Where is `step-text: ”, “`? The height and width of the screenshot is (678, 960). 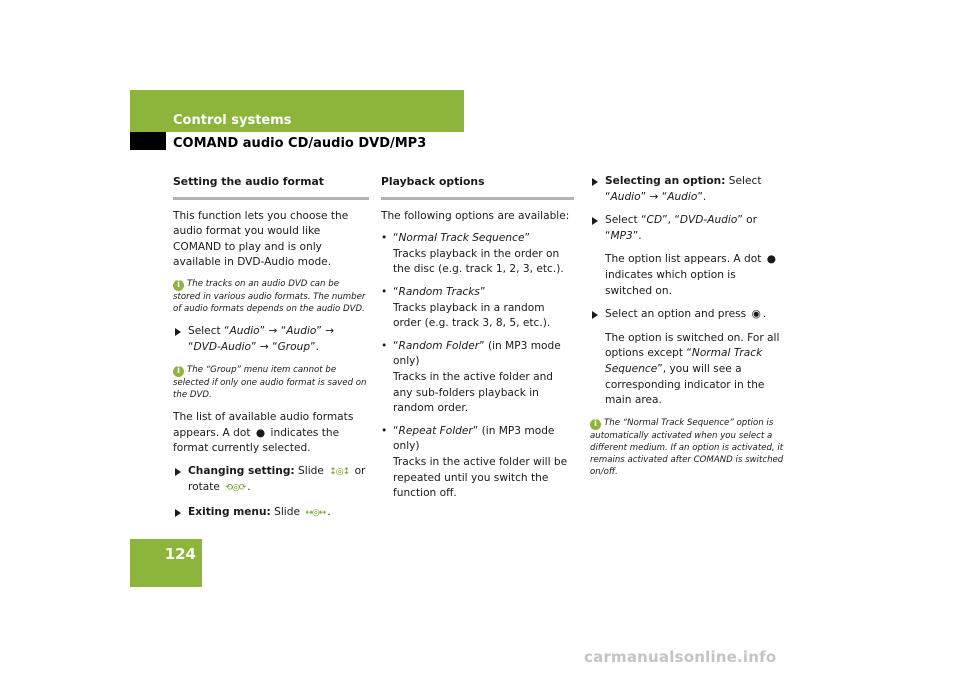
step-text: ”, “ is located at coordinates (671, 220).